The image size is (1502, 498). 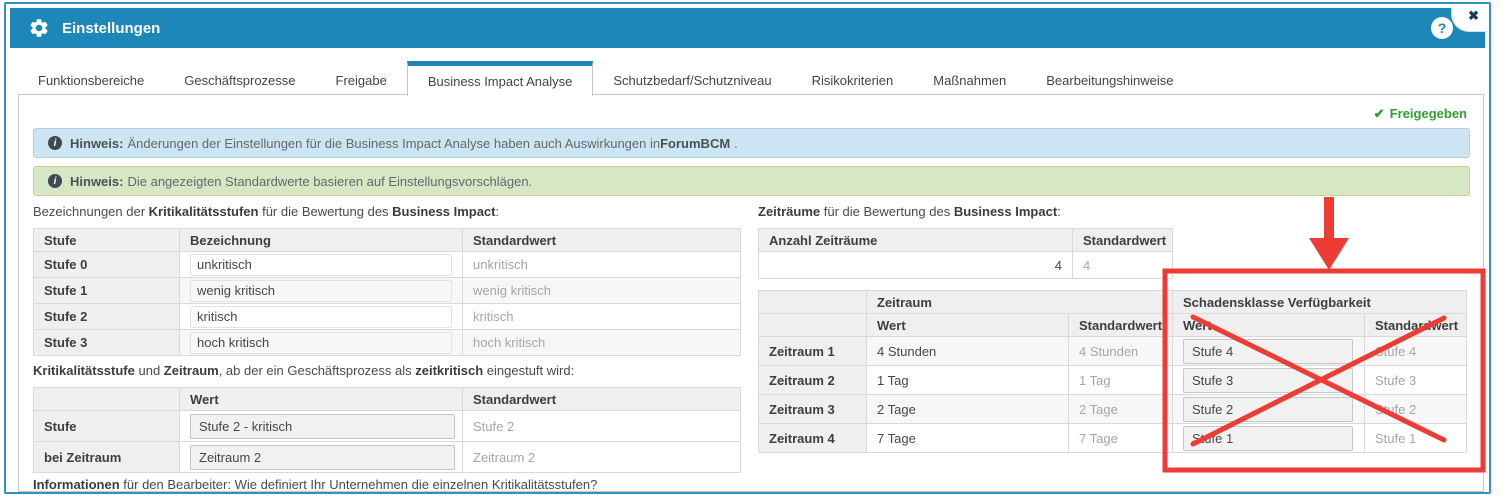 I want to click on group-header-zeitraum: Zeitraum, so click(x=1019, y=302).